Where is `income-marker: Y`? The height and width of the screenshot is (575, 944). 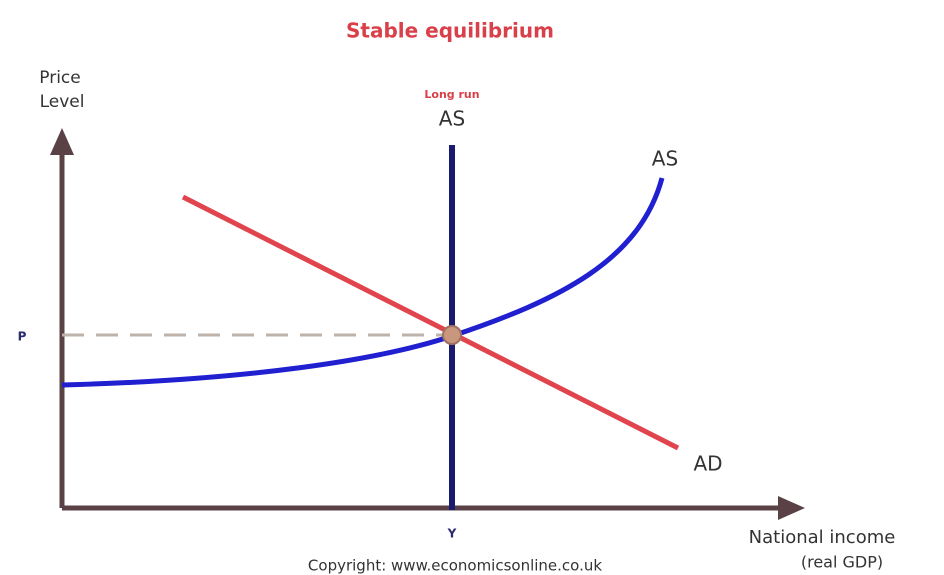
income-marker: Y is located at coordinates (452, 534).